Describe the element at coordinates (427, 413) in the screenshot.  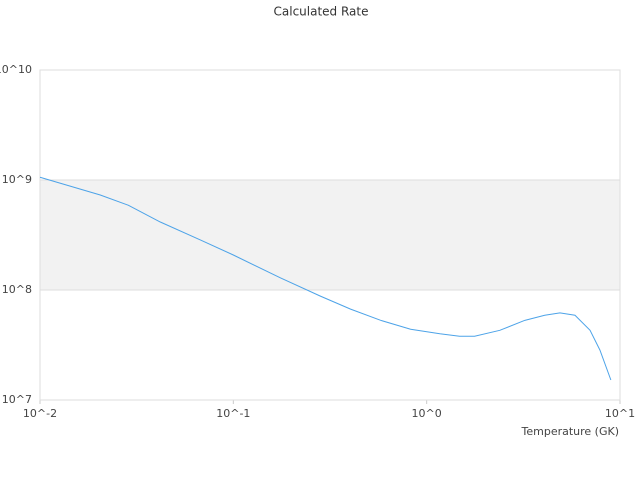
I see `x-tick-label: 10^0` at that location.